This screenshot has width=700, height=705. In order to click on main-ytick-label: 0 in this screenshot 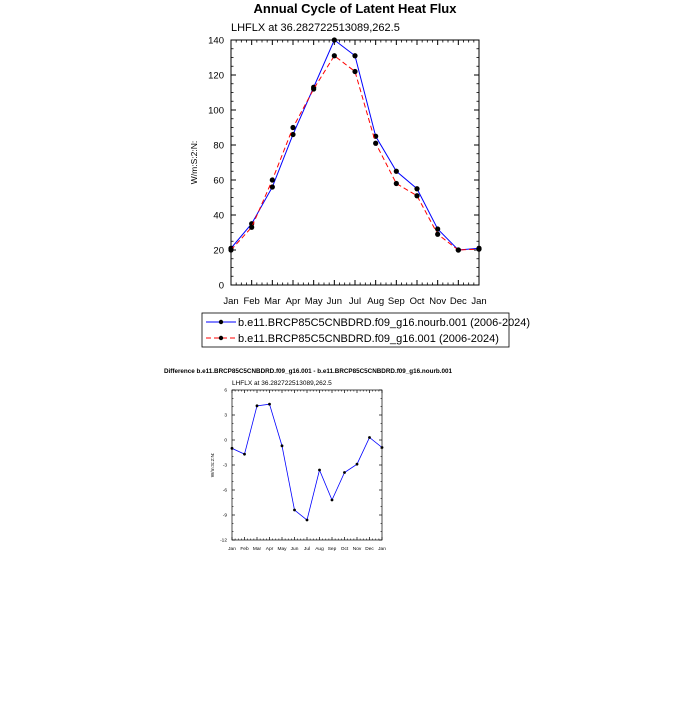, I will do `click(221, 285)`.